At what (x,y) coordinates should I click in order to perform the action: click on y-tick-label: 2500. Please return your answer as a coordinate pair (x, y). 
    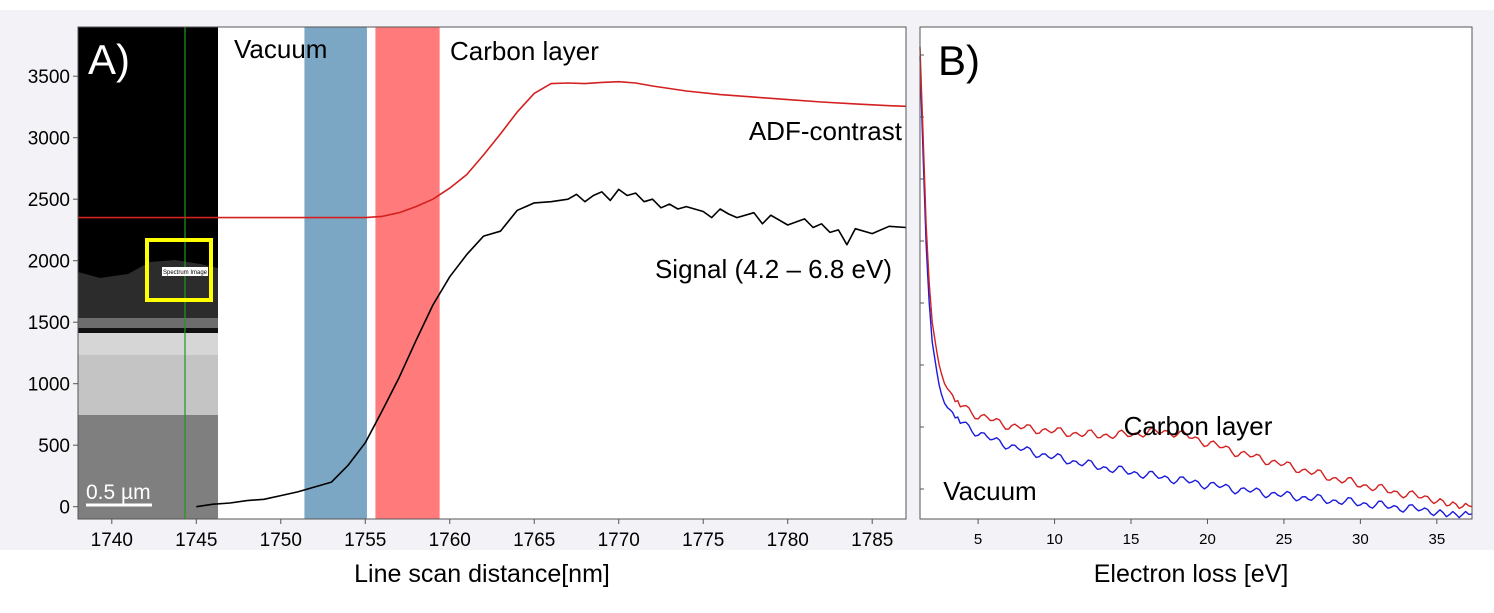
    Looking at the image, I should click on (49, 200).